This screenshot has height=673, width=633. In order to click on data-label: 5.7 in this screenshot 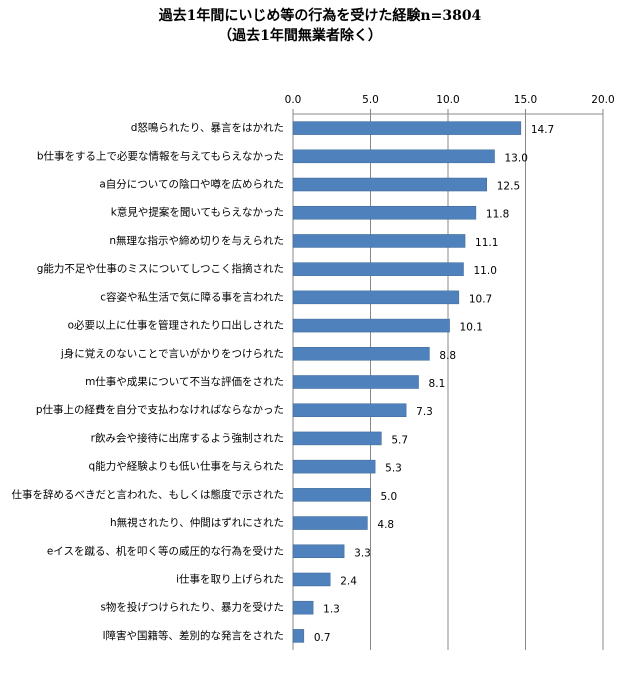, I will do `click(399, 440)`.